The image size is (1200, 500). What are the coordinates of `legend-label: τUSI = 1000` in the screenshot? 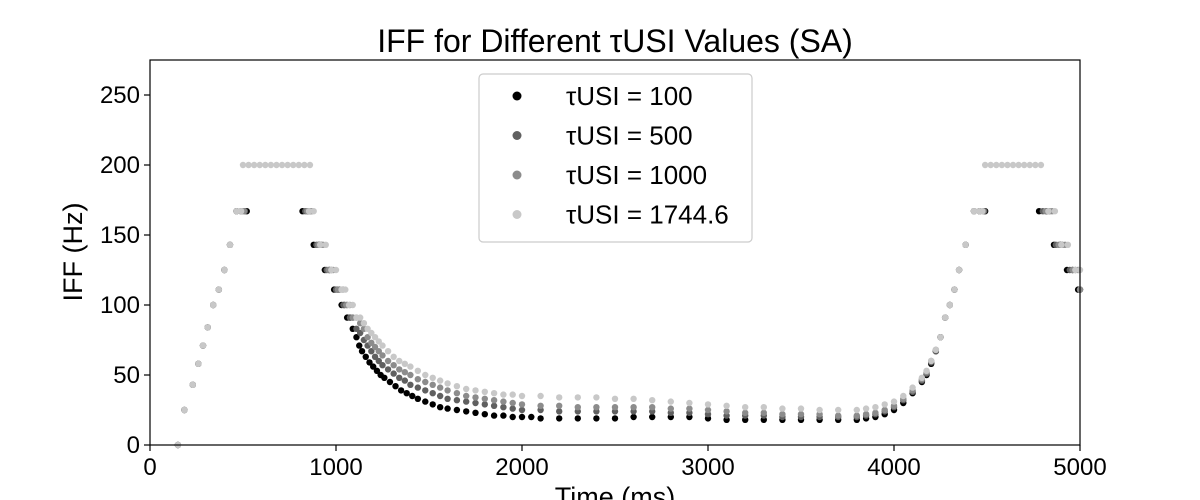 It's located at (636, 175).